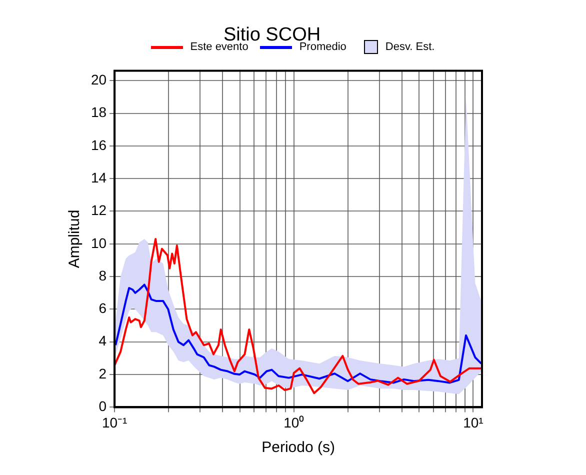 The height and width of the screenshot is (475, 586). Describe the element at coordinates (298, 447) in the screenshot. I see `x-axis-title: Periodo (s)` at that location.